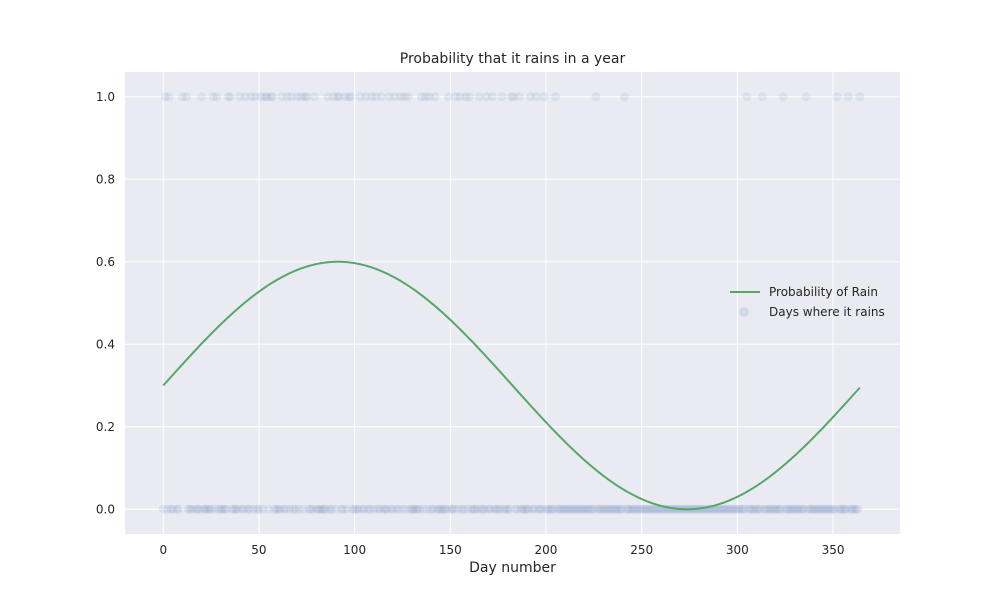 This screenshot has width=1000, height=600. Describe the element at coordinates (105, 262) in the screenshot. I see `y-tick-label: 0.6` at that location.